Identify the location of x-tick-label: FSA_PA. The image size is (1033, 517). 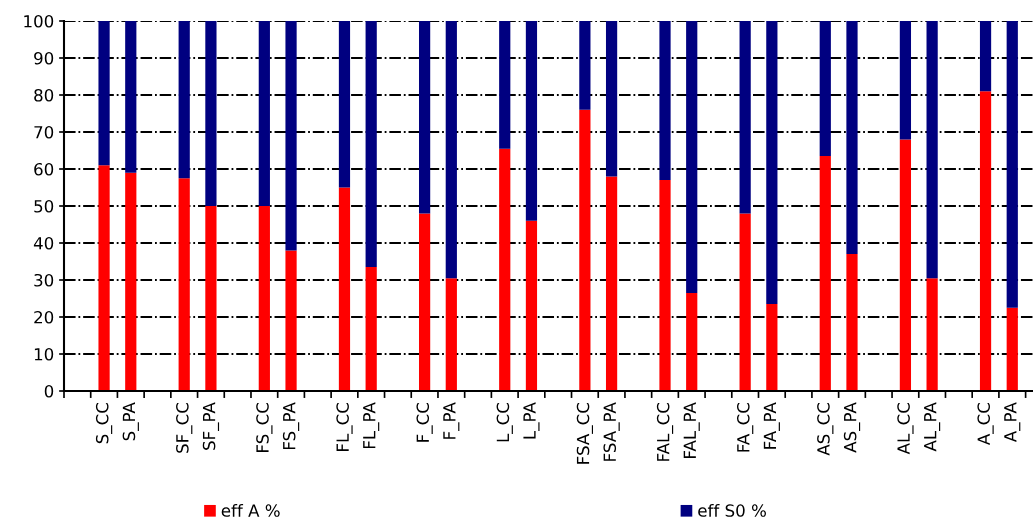
(611, 431).